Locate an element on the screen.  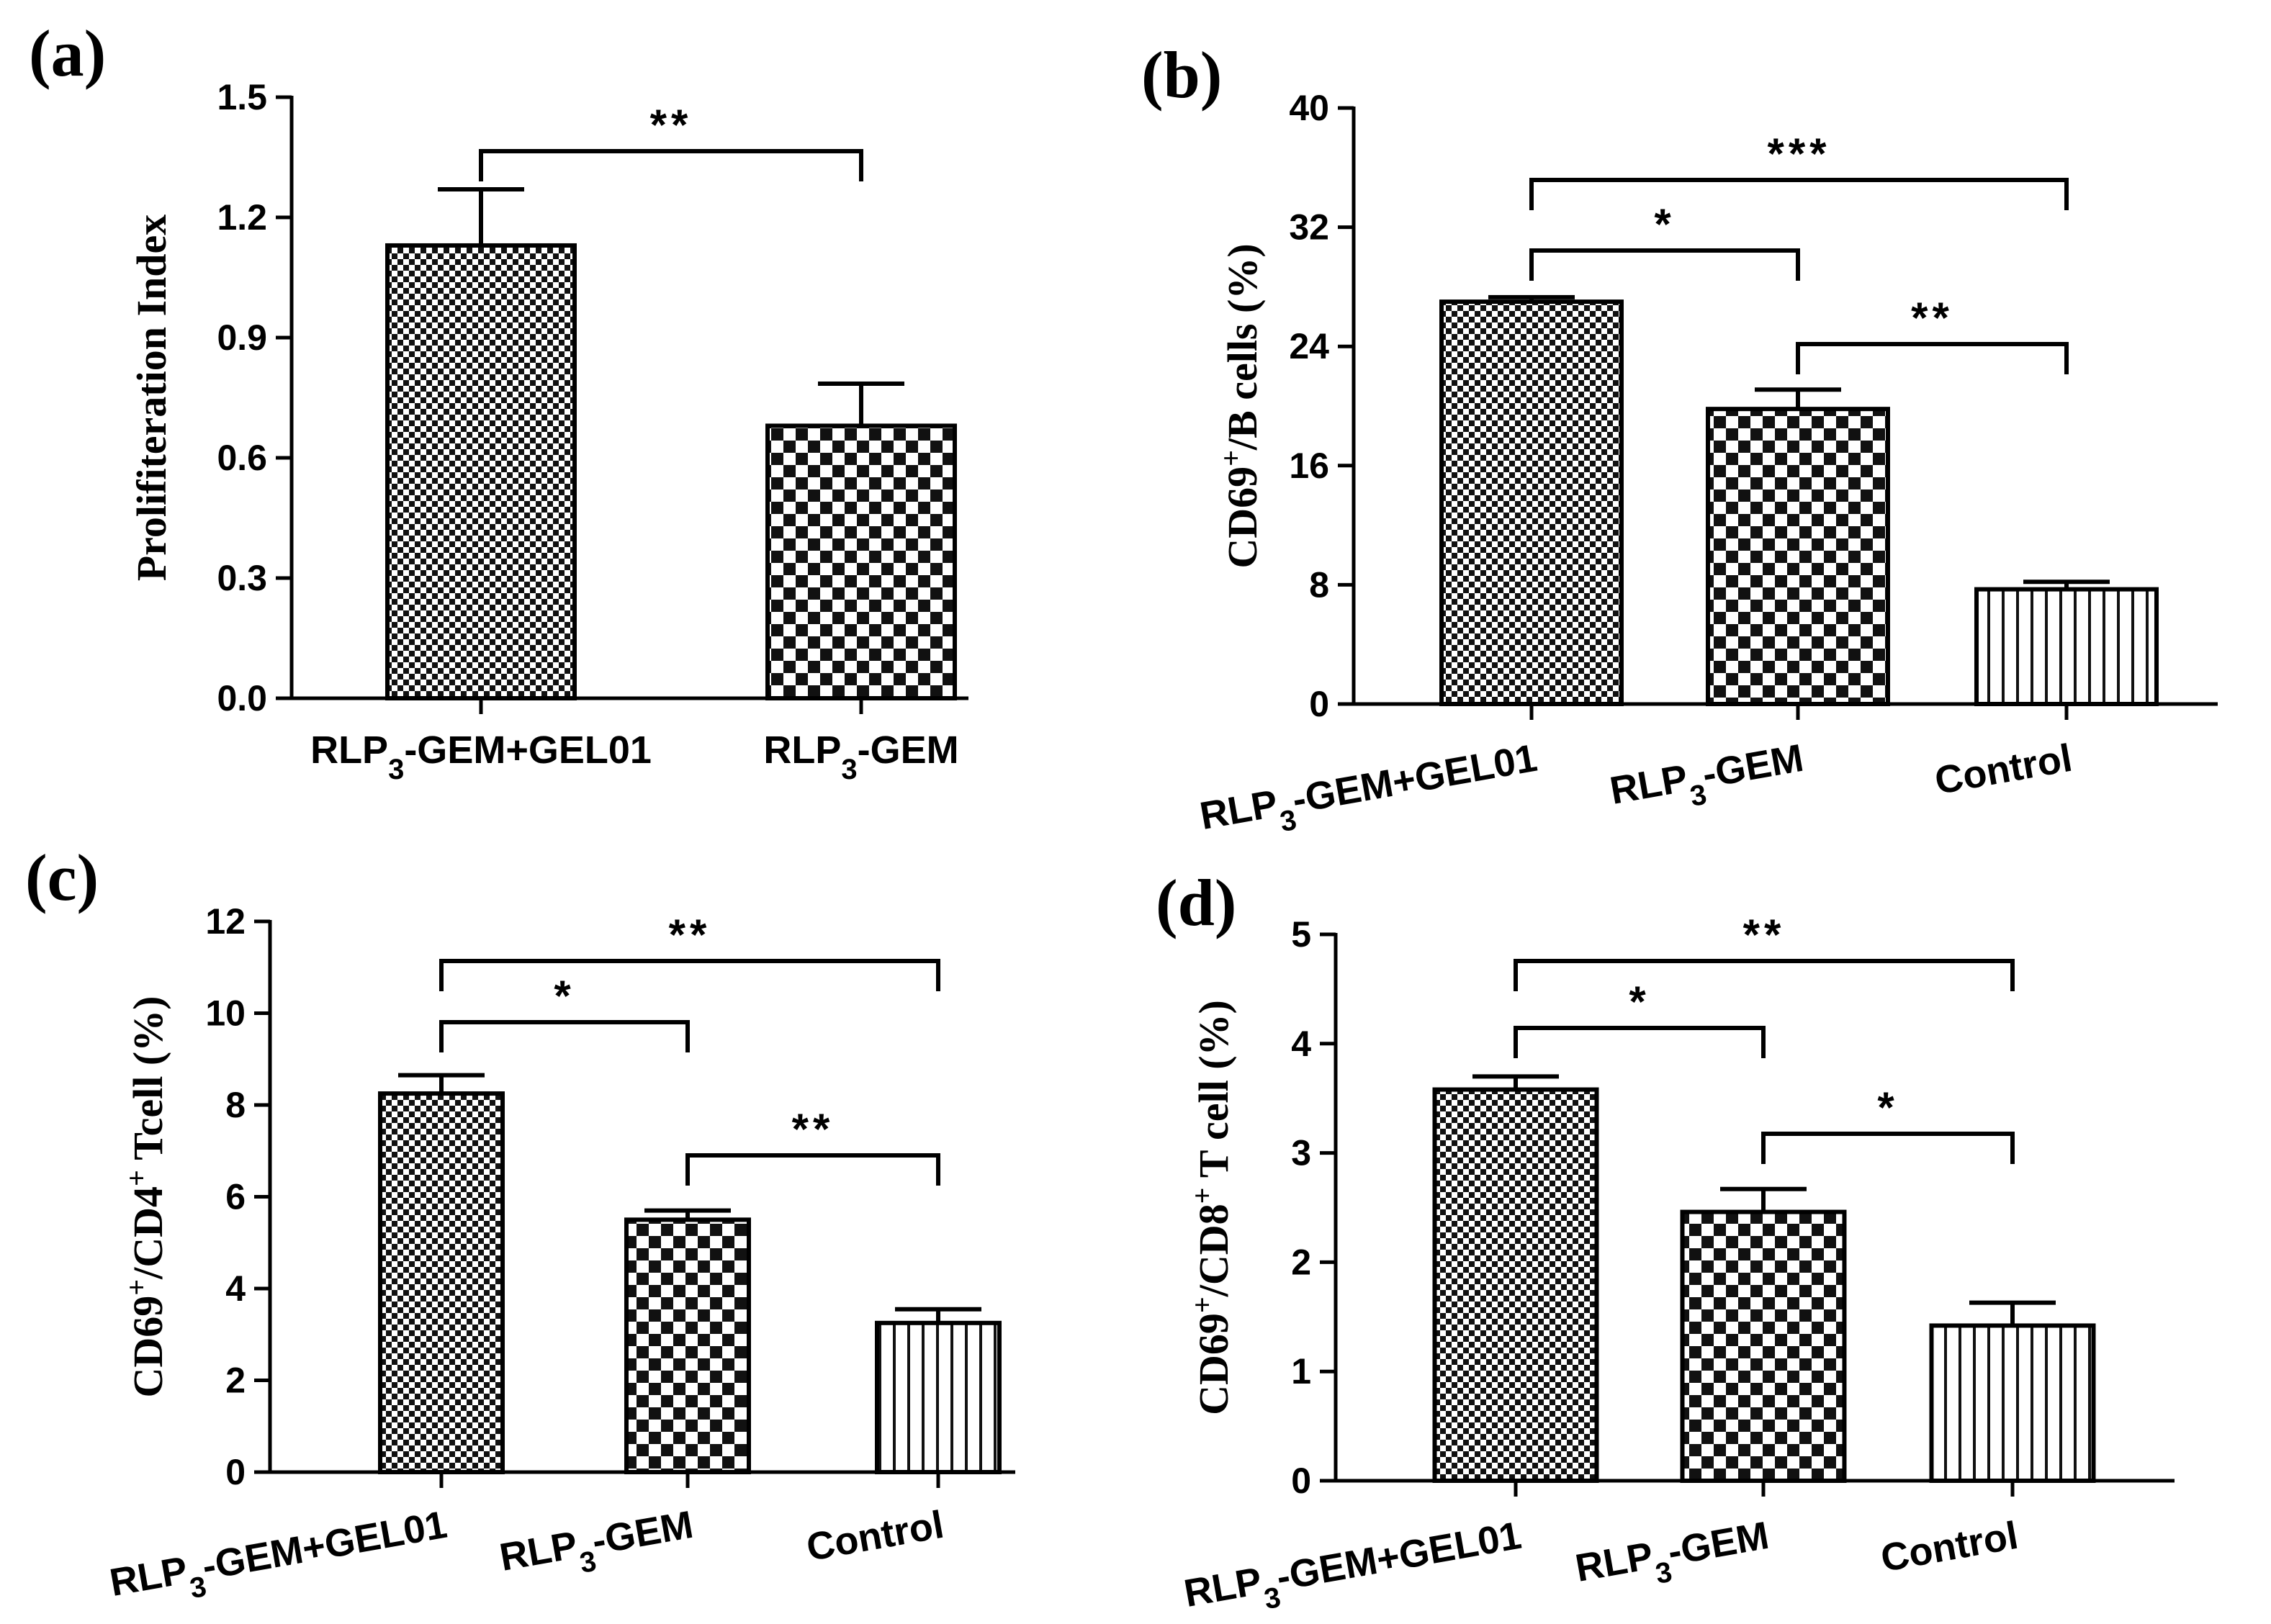
y-tick-label: 24 is located at coordinates (1309, 346).